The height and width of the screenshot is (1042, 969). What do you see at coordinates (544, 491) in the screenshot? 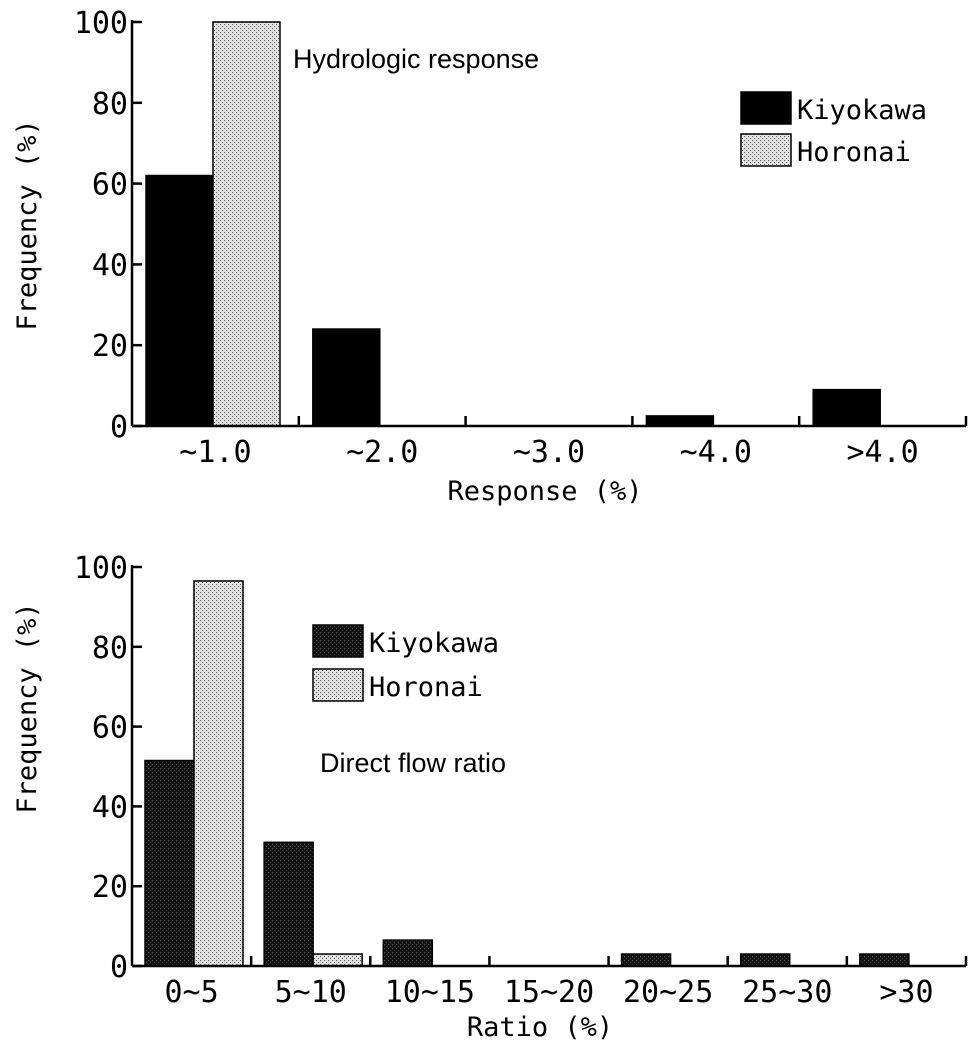
I see `x-axis-title: Response (%)` at bounding box center [544, 491].